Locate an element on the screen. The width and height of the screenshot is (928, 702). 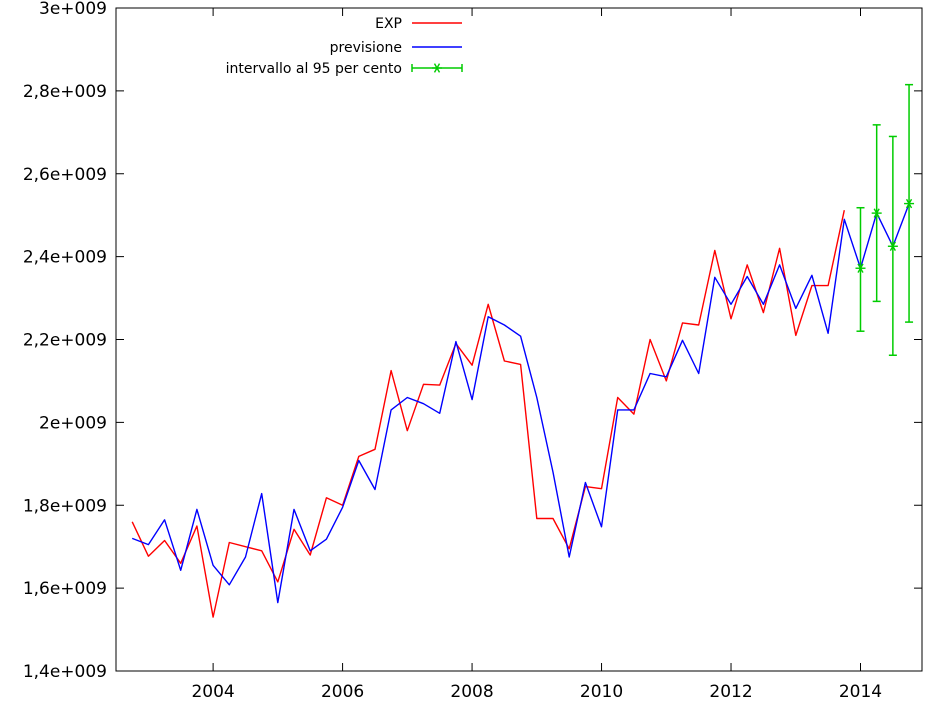
legend-item: previsione is located at coordinates (396, 48).